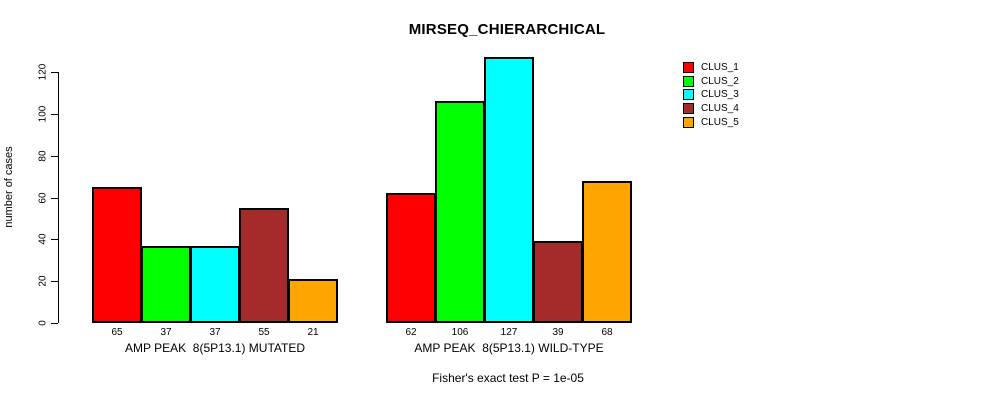 This screenshot has width=990, height=400. What do you see at coordinates (117, 332) in the screenshot?
I see `bar-value-label: 65` at bounding box center [117, 332].